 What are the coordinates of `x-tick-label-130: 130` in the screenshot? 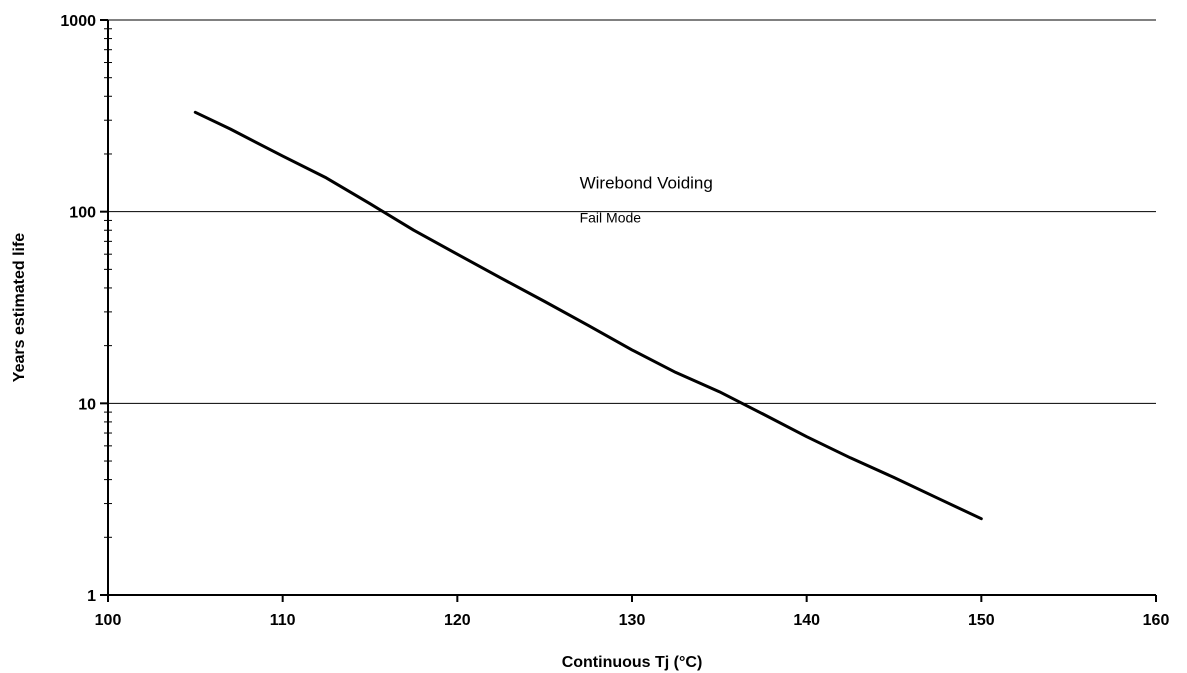 It's located at (632, 620).